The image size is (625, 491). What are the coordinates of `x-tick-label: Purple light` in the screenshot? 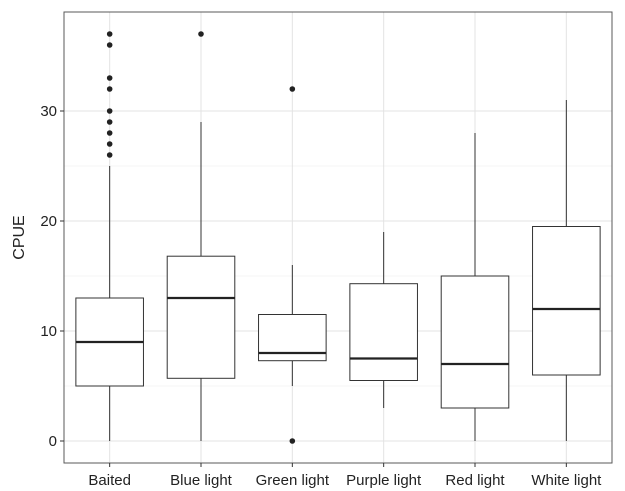 It's located at (384, 480).